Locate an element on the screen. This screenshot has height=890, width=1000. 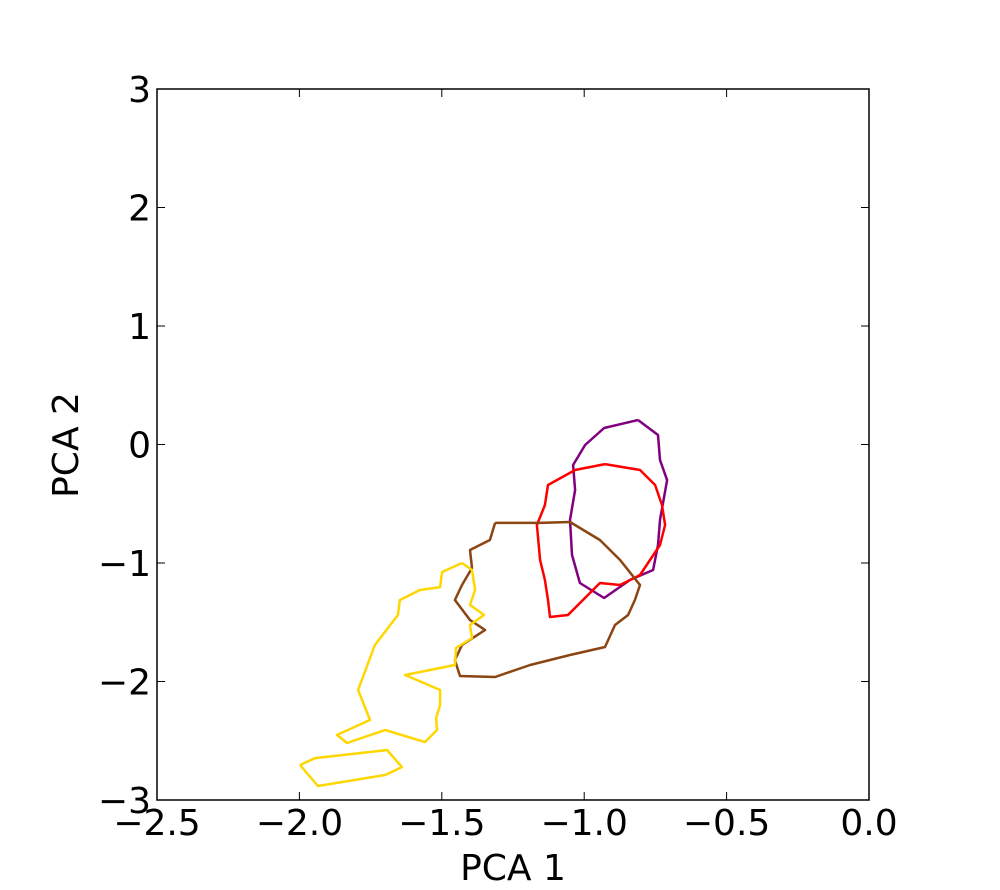
y-tick-label: 0 is located at coordinates (139, 446).